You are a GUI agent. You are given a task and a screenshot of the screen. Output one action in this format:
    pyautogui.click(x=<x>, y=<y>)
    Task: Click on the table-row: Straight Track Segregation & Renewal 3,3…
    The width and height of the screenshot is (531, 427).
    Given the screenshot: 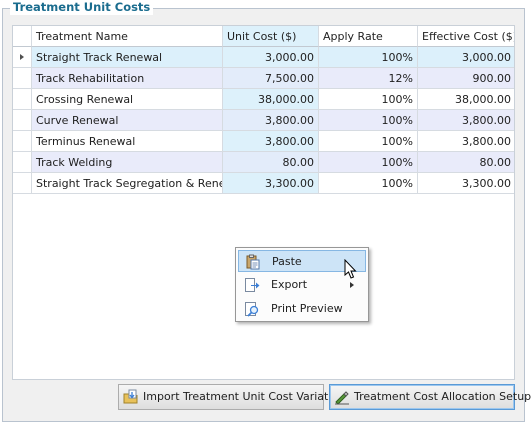 What is the action you would take?
    pyautogui.click(x=263, y=183)
    